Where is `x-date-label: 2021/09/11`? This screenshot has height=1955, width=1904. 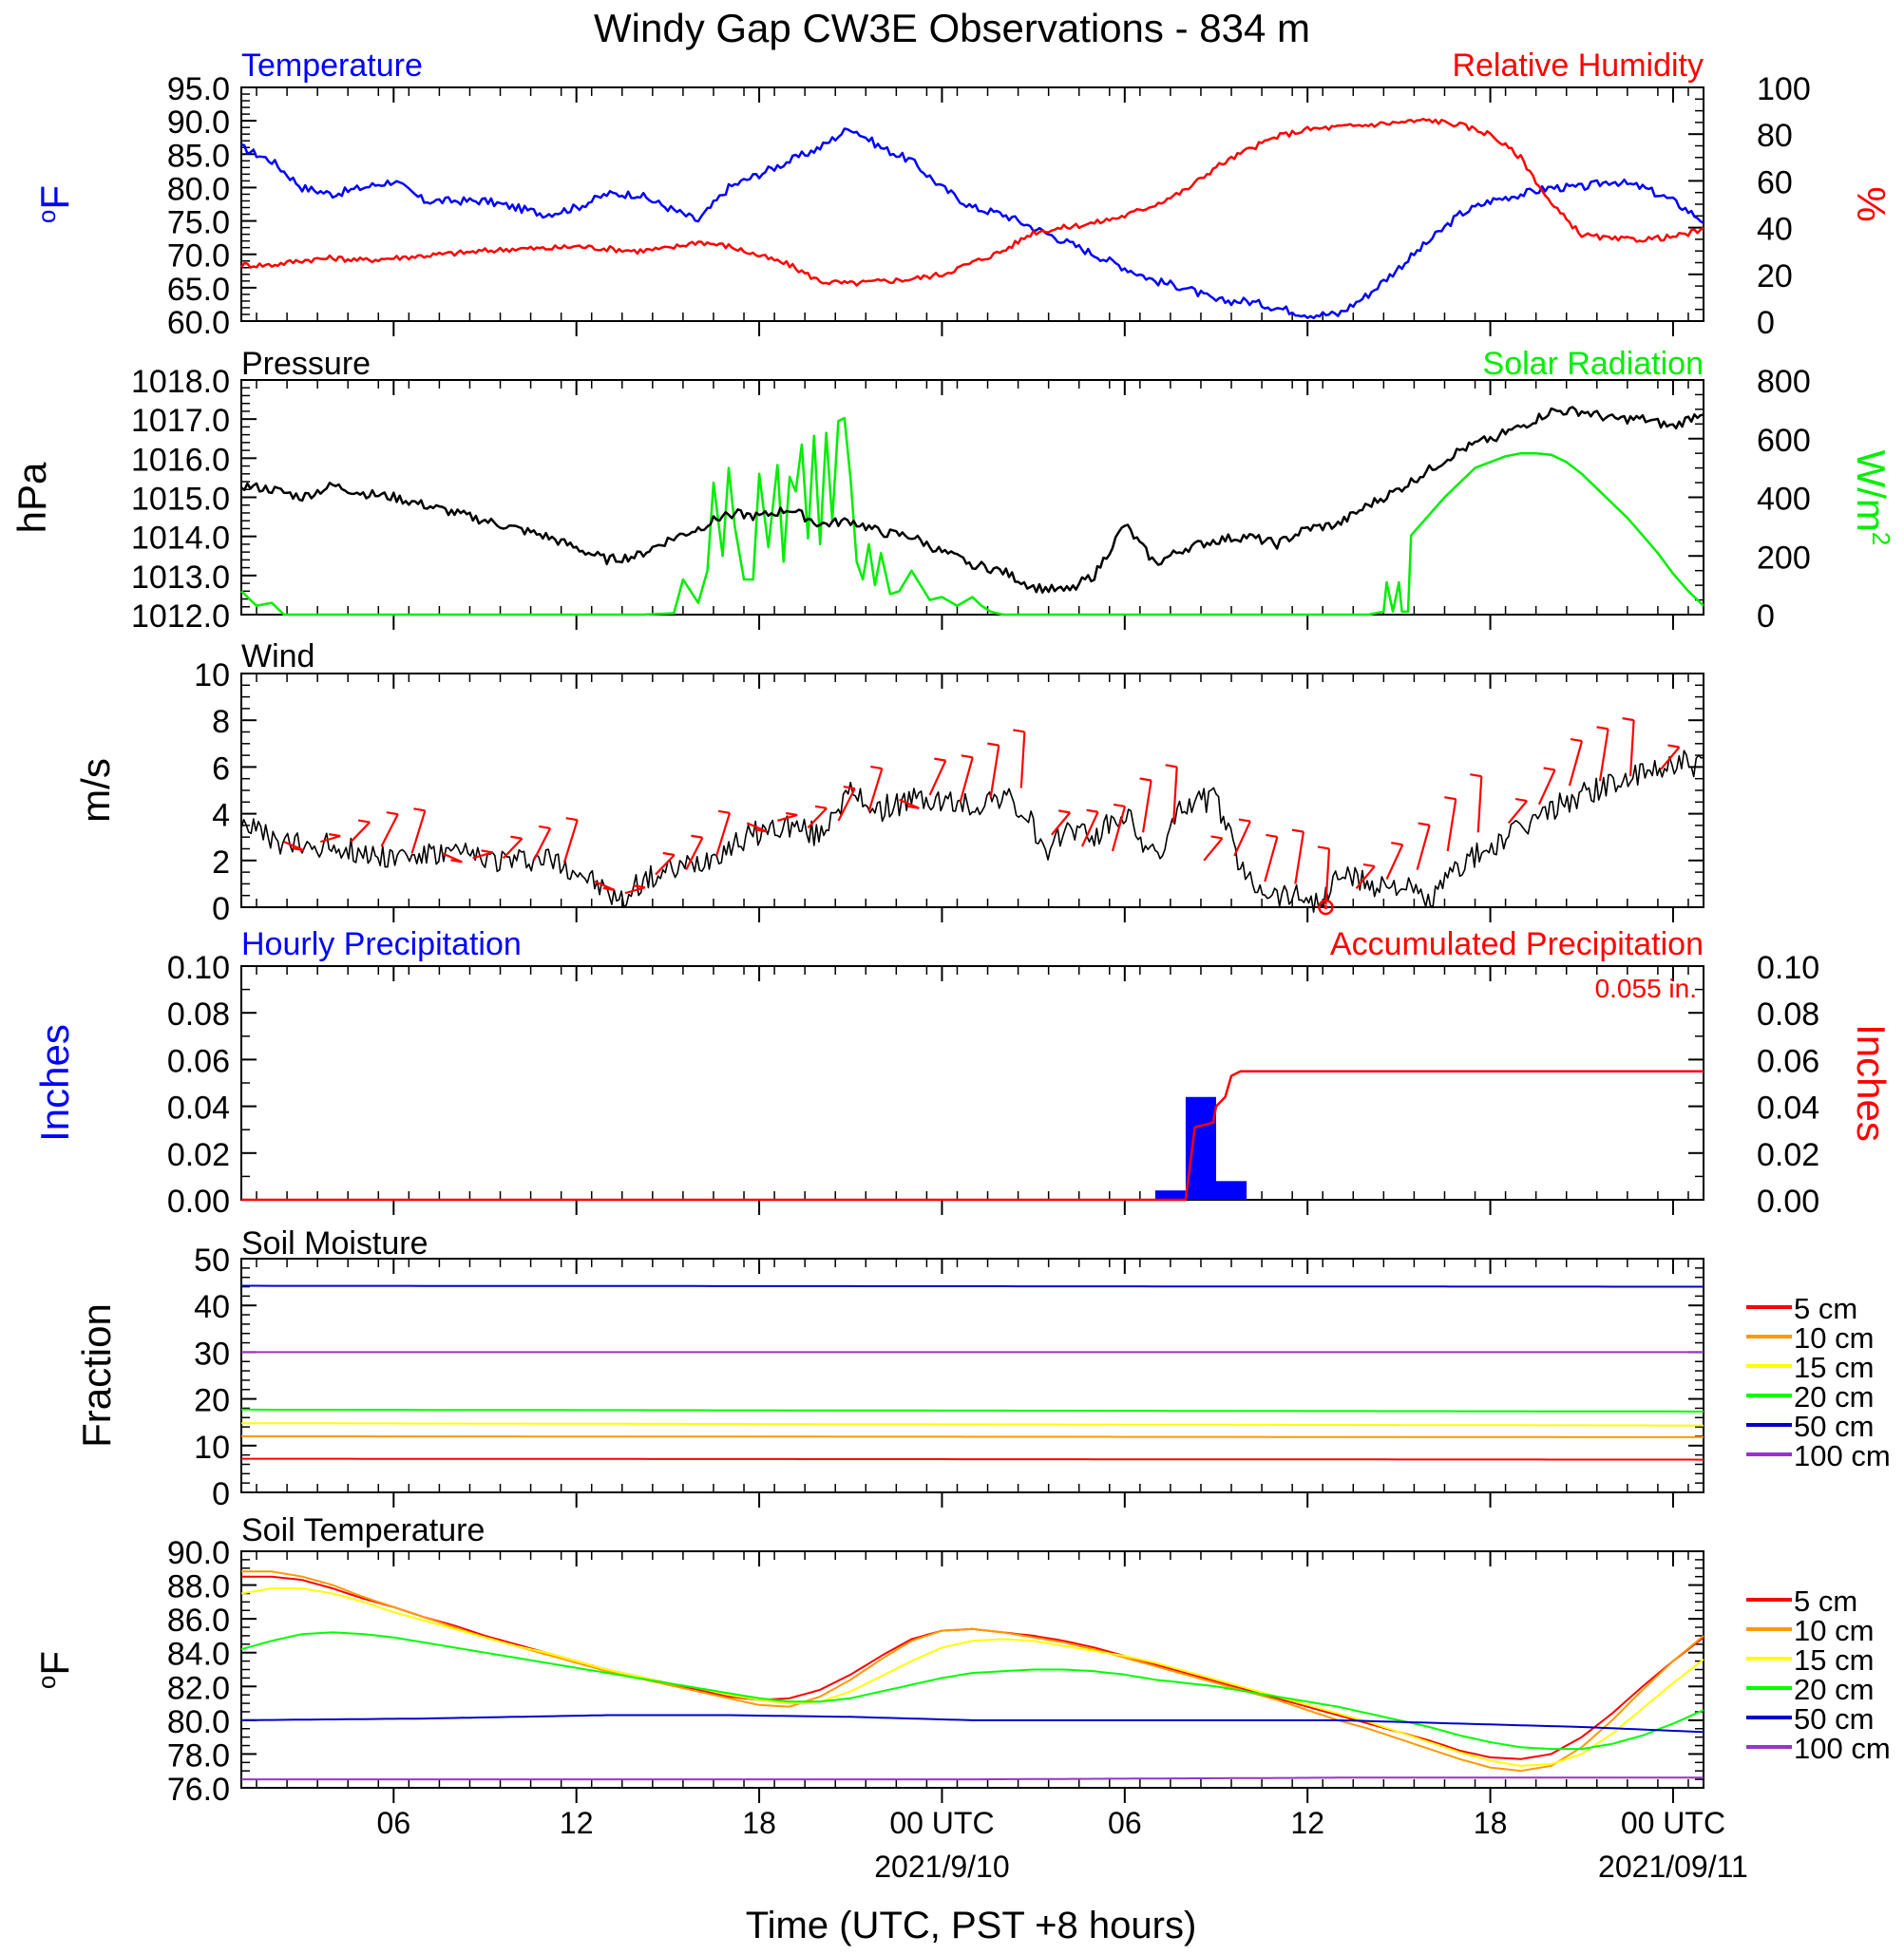 x-date-label: 2021/09/11 is located at coordinates (1673, 1867).